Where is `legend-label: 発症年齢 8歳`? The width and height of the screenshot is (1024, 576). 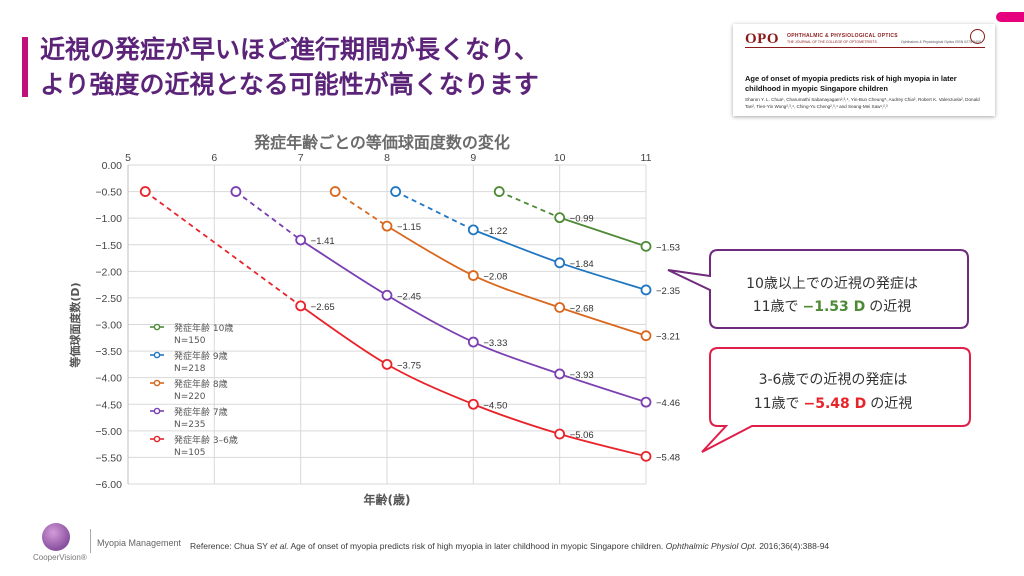 legend-label: 発症年齢 8歳 is located at coordinates (201, 384).